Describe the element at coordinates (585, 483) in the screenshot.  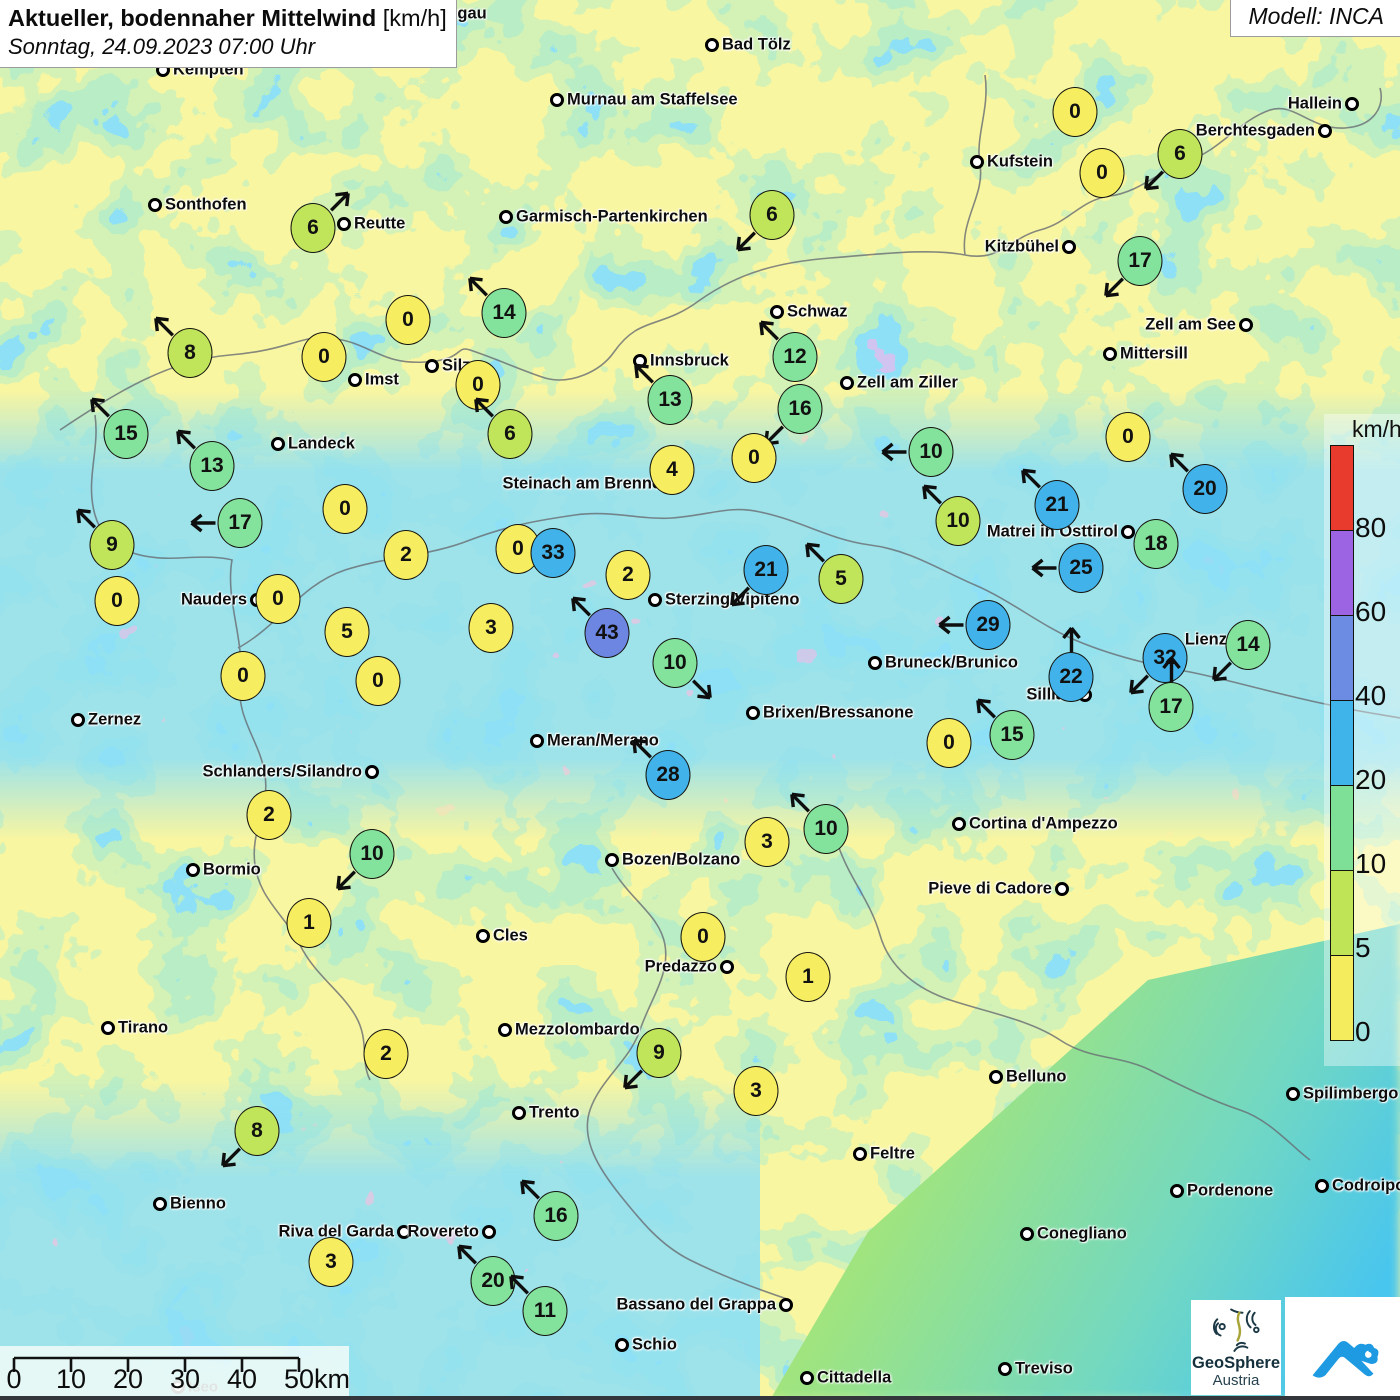
I see `city-label: Steinach am Brenner` at that location.